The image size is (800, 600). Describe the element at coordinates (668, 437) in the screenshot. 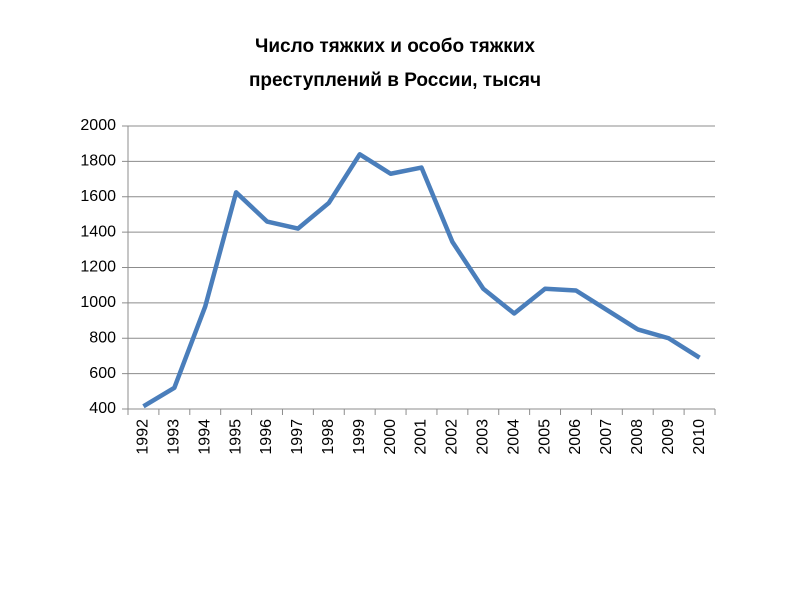

I see `x-tick-label: 2009` at that location.